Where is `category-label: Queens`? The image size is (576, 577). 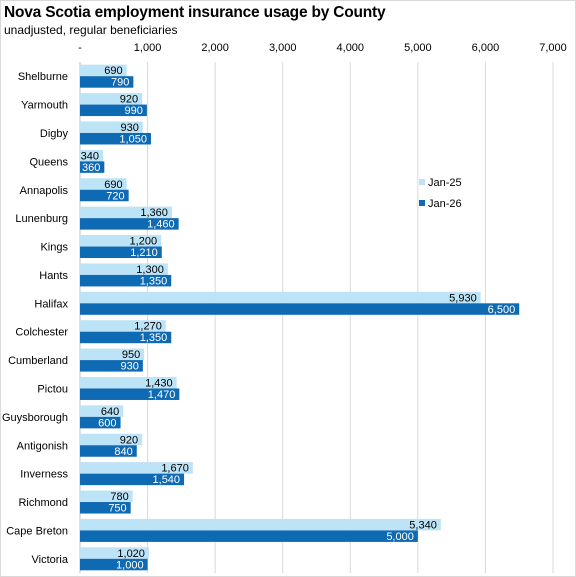
category-label: Queens is located at coordinates (48, 162).